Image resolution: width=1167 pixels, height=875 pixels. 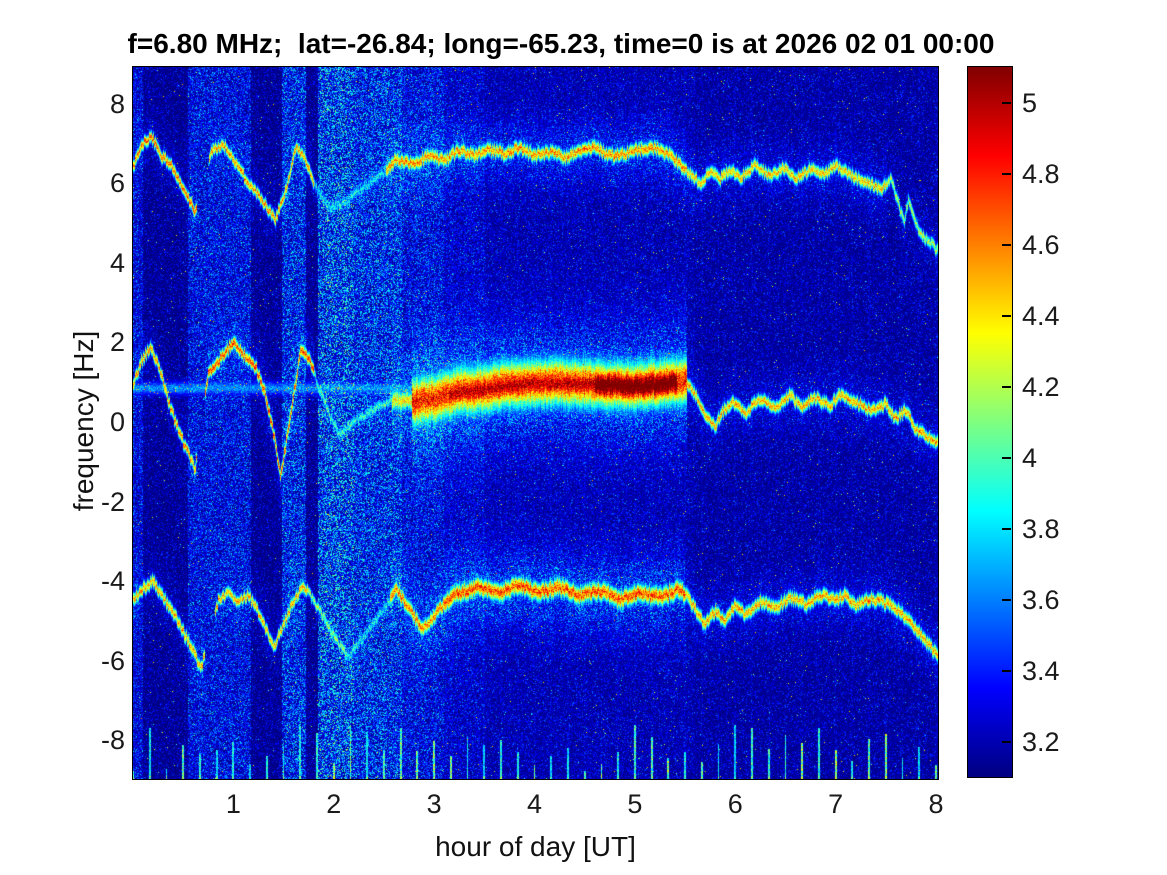 I want to click on colorbar, so click(x=990, y=422).